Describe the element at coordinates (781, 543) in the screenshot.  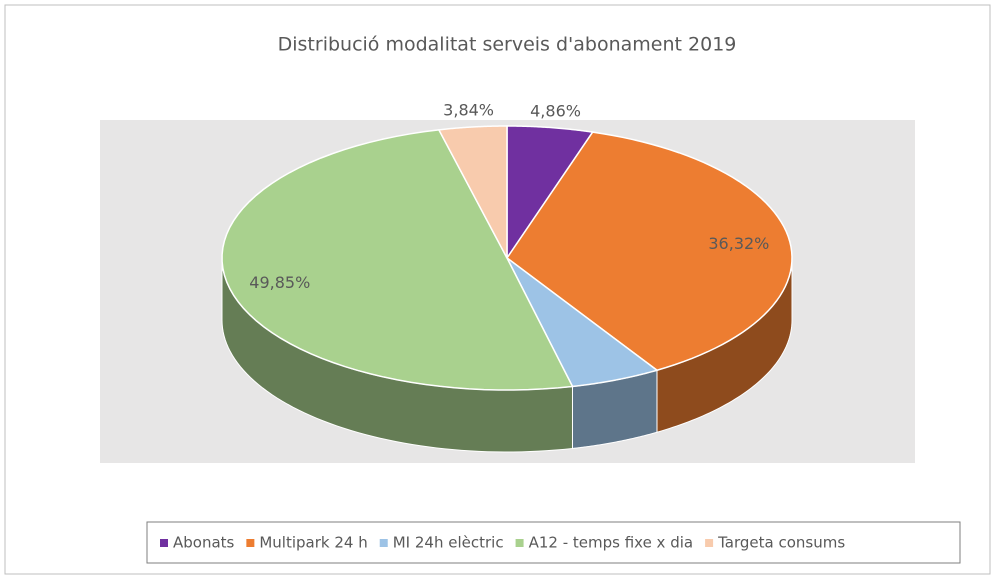
I see `legend-label: Targeta consums` at that location.